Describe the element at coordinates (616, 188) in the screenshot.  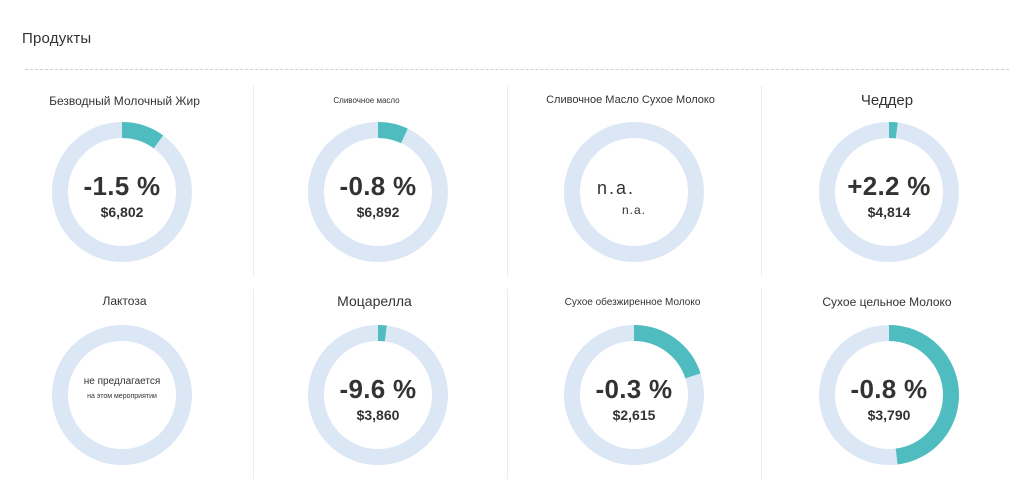
I see `not-available-label: n.a.` at that location.